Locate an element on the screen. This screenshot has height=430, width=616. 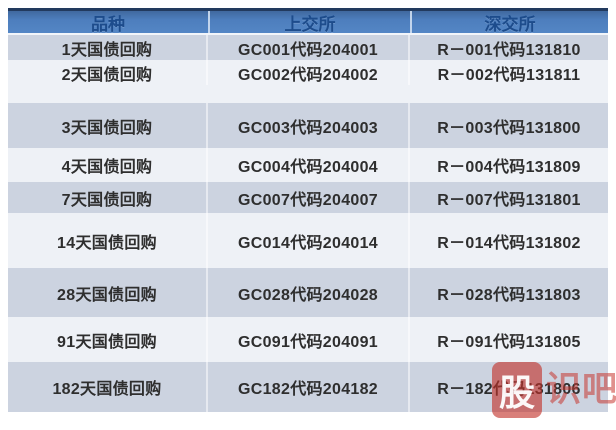
header-sse: 上交所 is located at coordinates (309, 22).